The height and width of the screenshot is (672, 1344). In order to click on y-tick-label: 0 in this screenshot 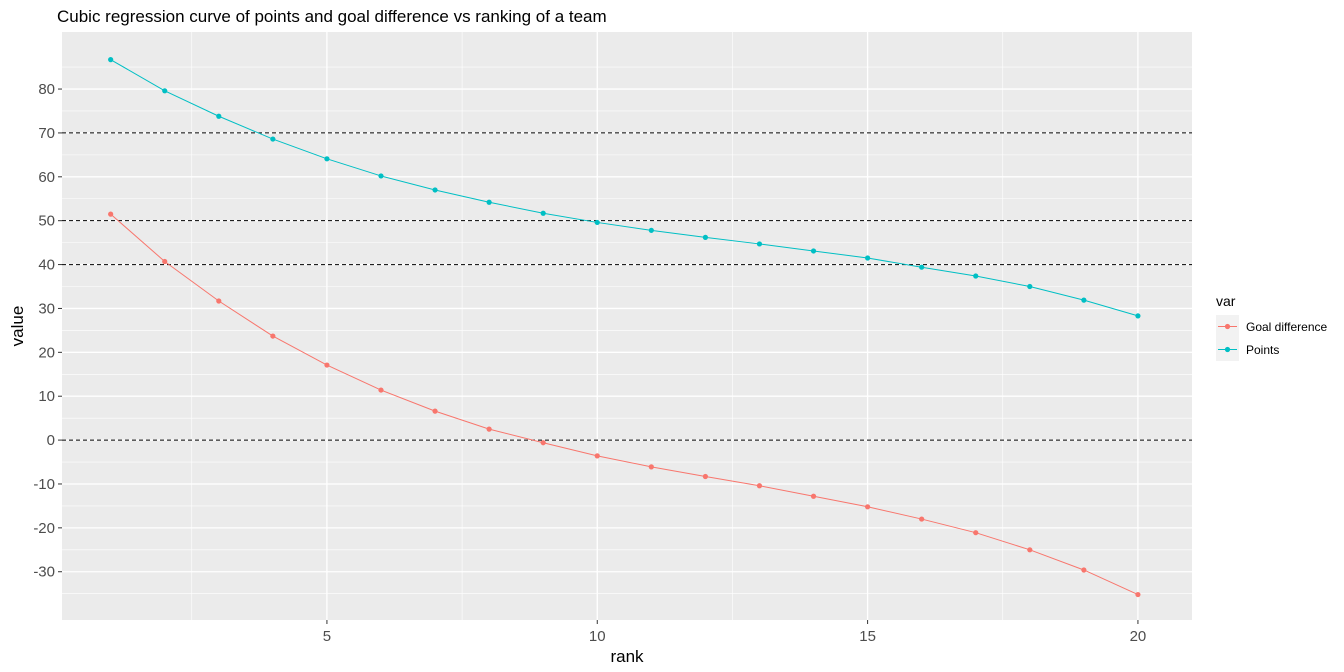, I will do `click(51, 440)`.